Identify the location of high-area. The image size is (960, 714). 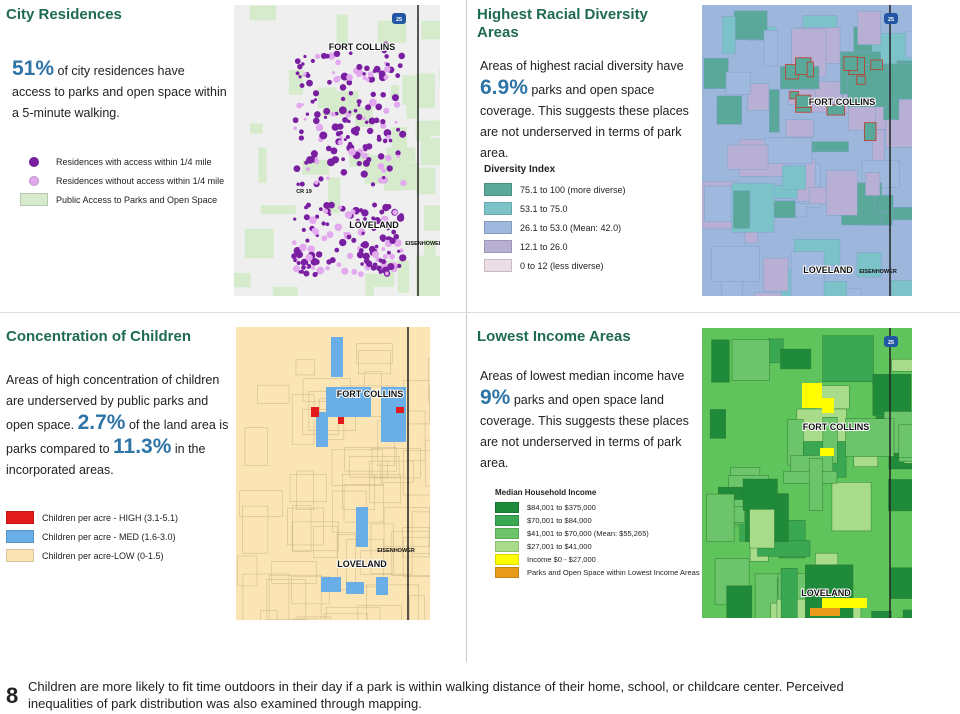
(315, 412).